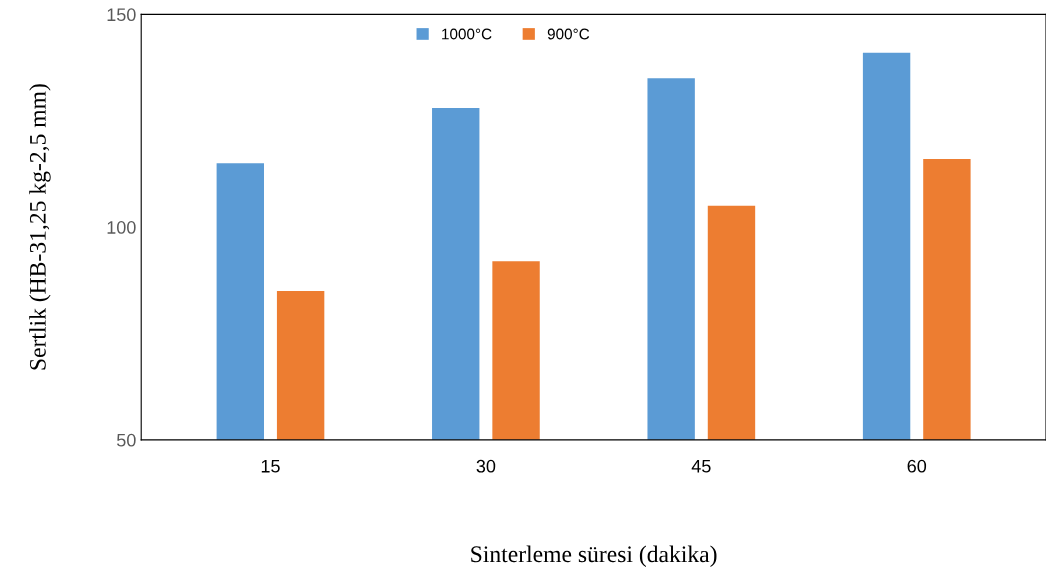 The height and width of the screenshot is (575, 1046). What do you see at coordinates (701, 466) in the screenshot?
I see `x-tick-label: 45` at bounding box center [701, 466].